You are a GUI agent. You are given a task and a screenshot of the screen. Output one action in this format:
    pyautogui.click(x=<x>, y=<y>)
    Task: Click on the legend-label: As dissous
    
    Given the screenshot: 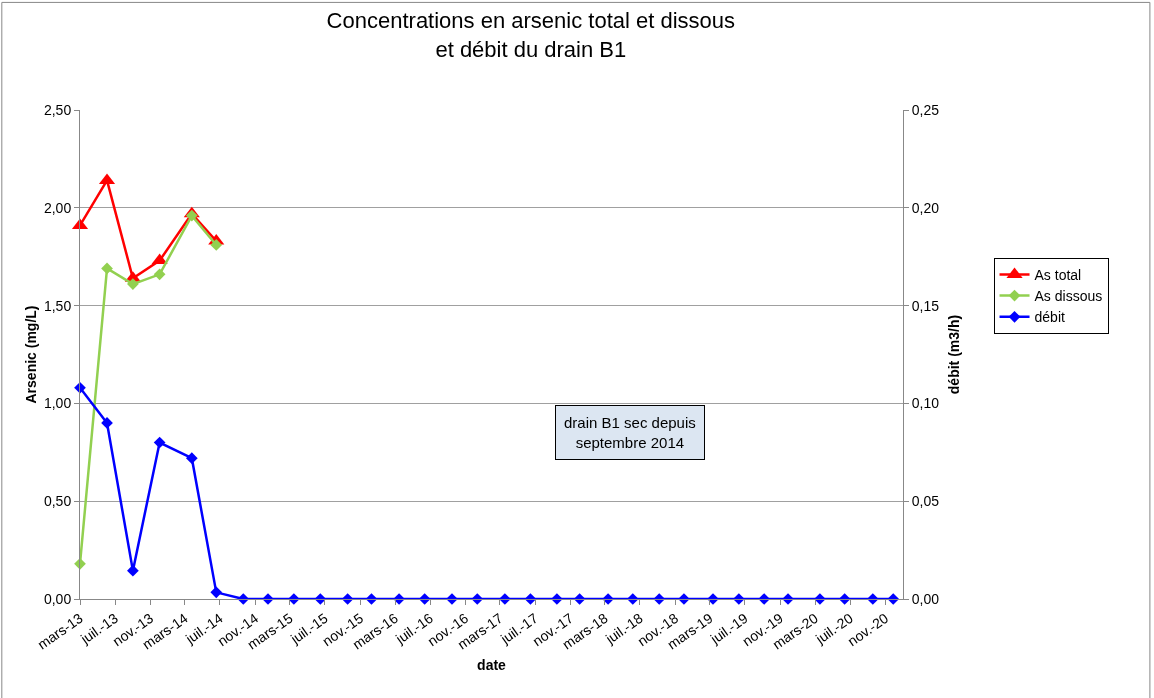 What is the action you would take?
    pyautogui.click(x=1068, y=296)
    